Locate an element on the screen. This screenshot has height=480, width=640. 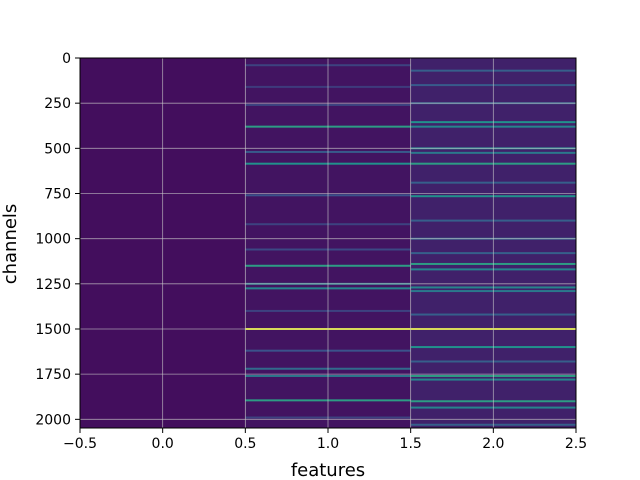
y-tick-label: 2000 is located at coordinates (53, 420).